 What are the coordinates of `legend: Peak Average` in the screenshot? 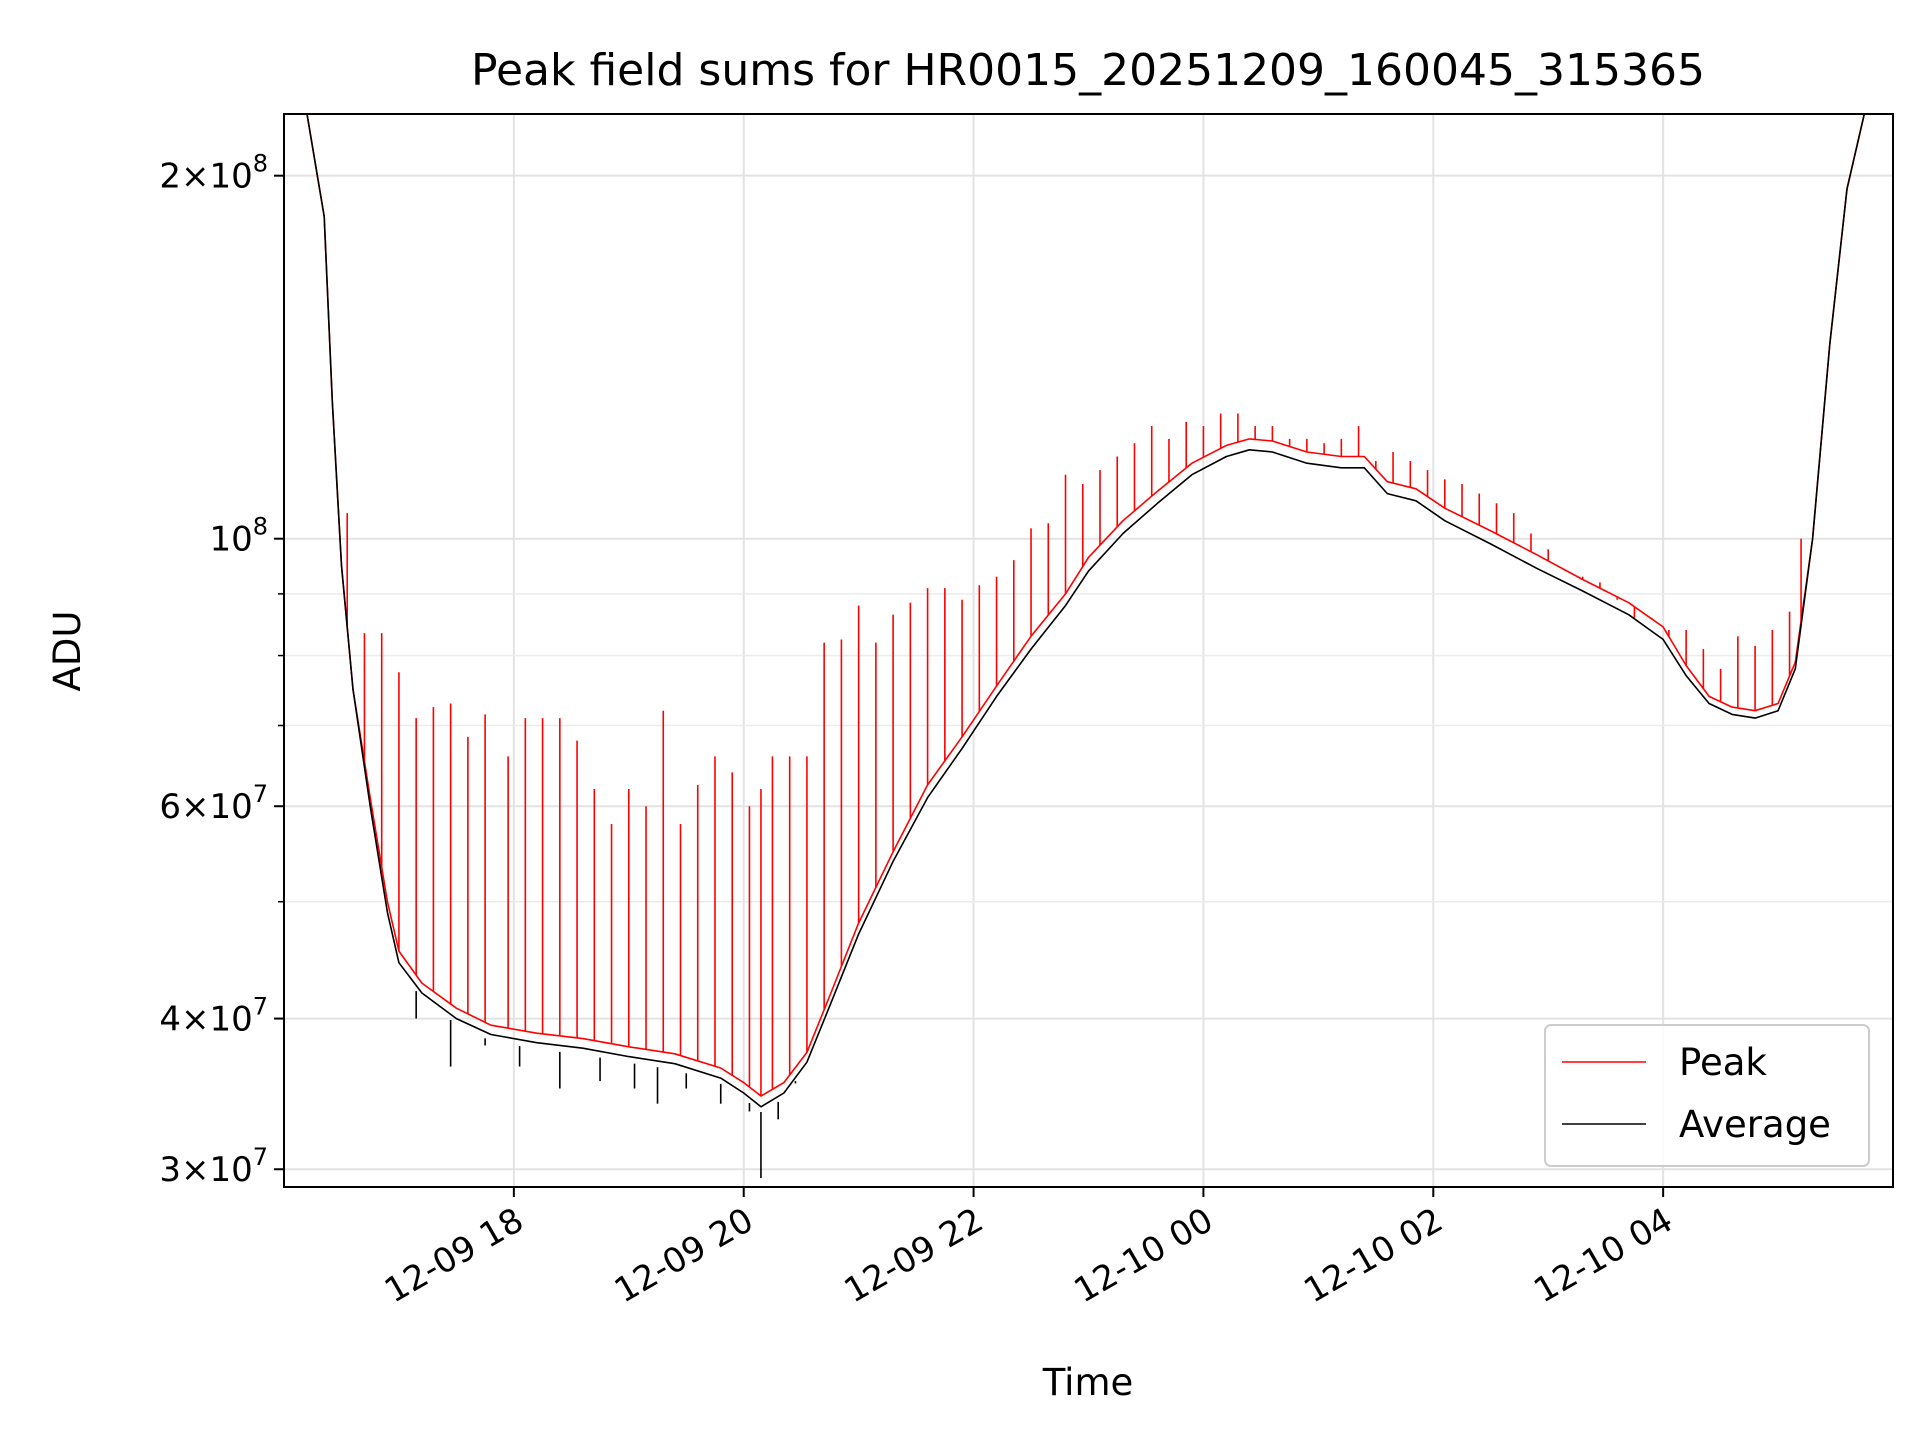 It's located at (1707, 1095).